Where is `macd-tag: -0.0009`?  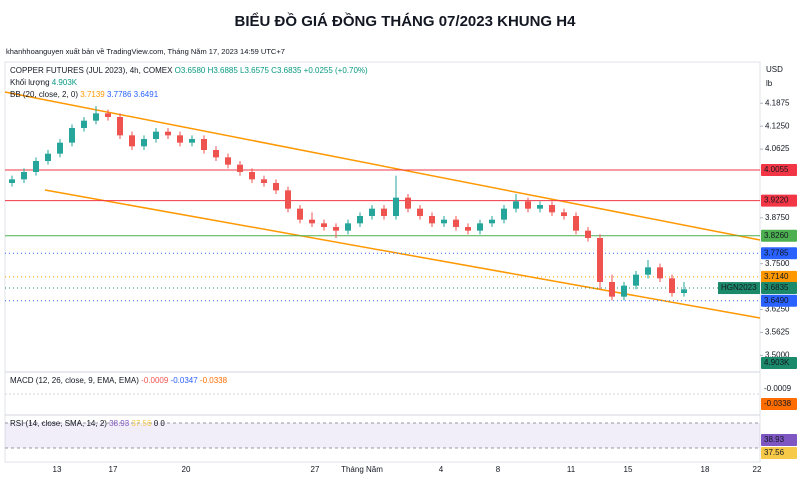 macd-tag: -0.0009 is located at coordinates (778, 388).